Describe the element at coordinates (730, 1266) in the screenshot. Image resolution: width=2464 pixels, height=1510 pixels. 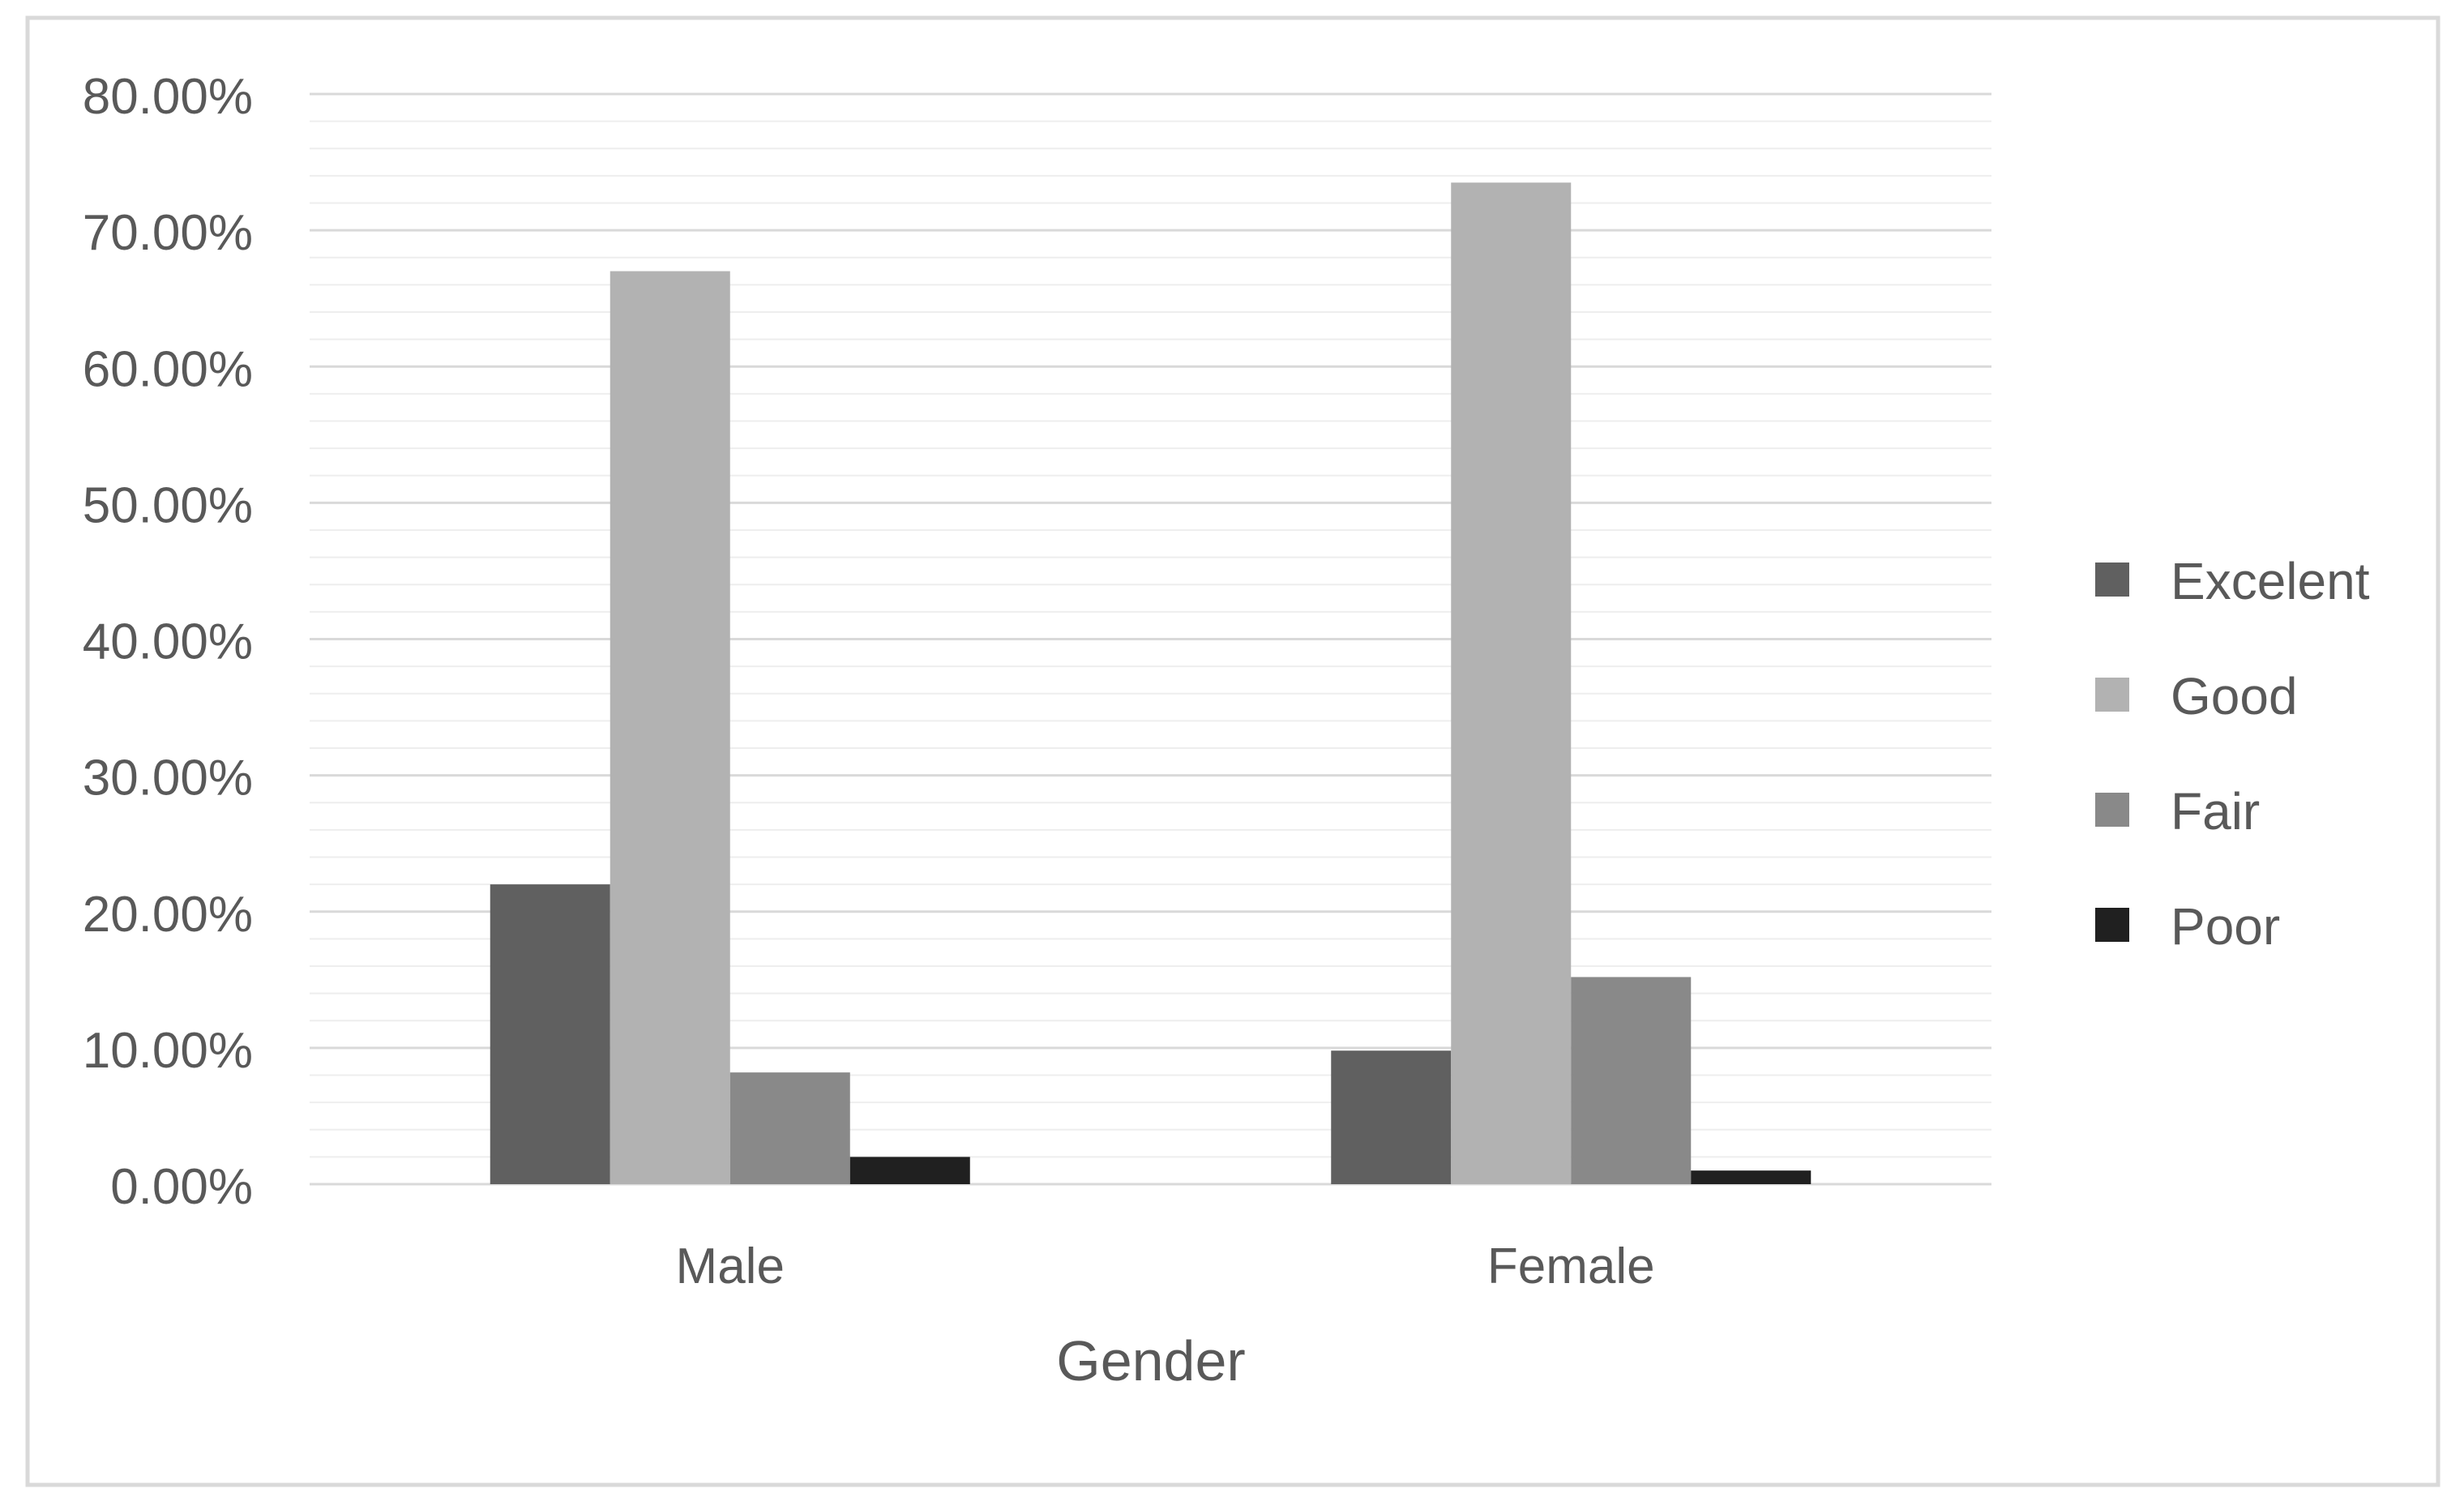
I see `x-tick-label: Male` at that location.